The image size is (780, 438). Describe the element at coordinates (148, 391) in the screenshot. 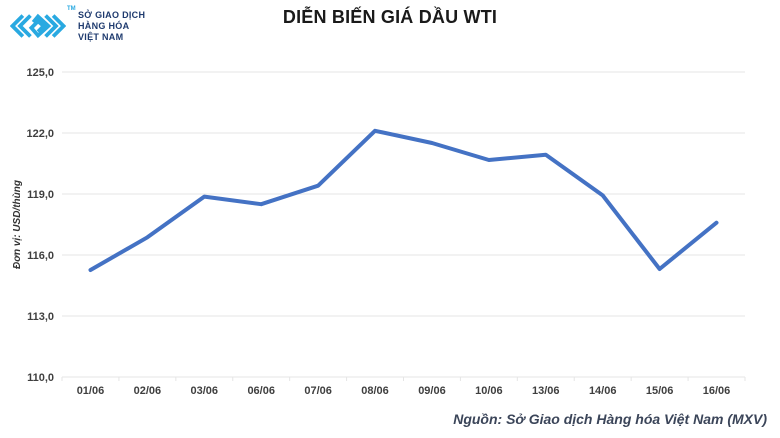

I see `x-tick-label: 02/06` at that location.